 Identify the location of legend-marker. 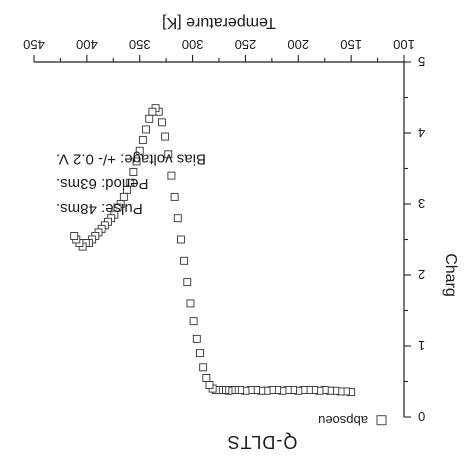
(381, 420).